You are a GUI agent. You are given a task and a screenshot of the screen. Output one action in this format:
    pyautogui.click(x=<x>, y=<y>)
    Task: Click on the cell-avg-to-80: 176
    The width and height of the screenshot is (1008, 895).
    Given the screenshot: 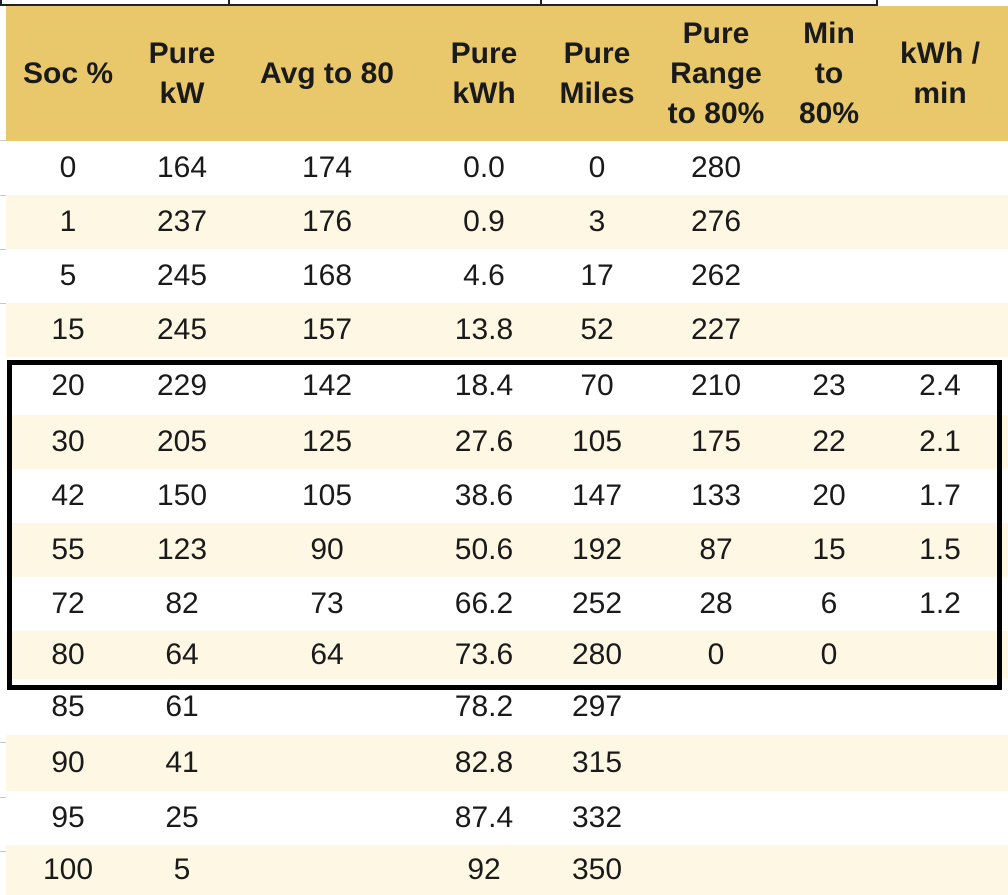 What is the action you would take?
    pyautogui.click(x=327, y=222)
    